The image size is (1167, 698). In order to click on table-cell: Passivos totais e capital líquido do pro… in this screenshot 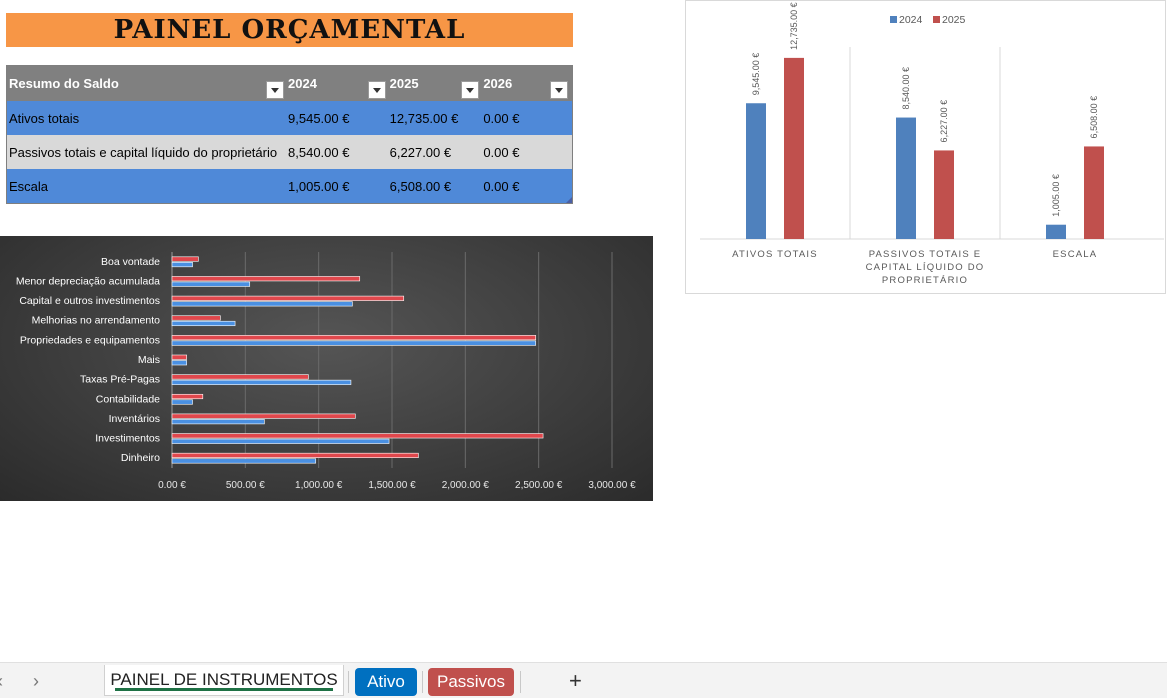, I will do `click(143, 152)`.